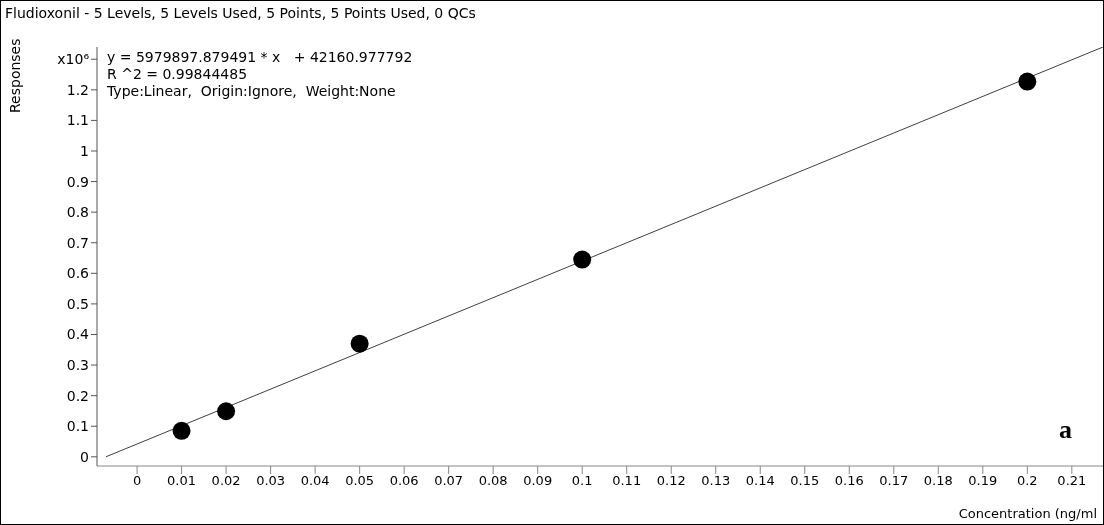 This screenshot has height=525, width=1104. What do you see at coordinates (77, 395) in the screenshot?
I see `y-tick-label: 0.2` at bounding box center [77, 395].